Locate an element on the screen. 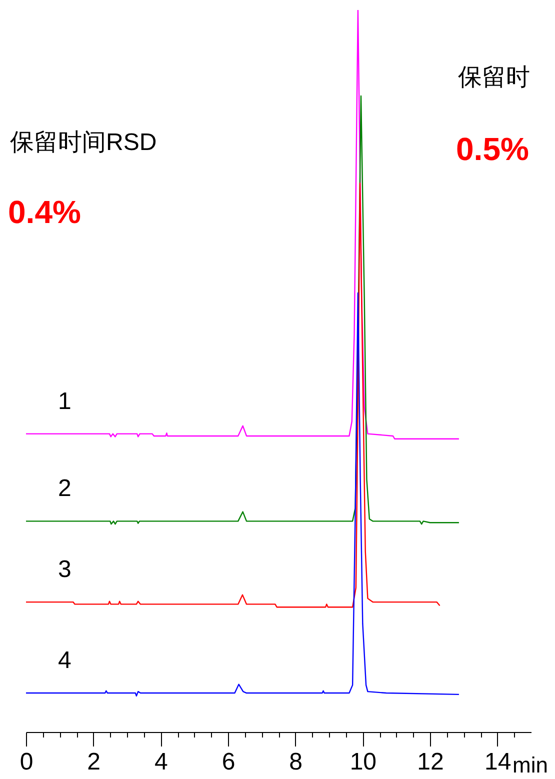  annotation: 0.5% is located at coordinates (492, 149).